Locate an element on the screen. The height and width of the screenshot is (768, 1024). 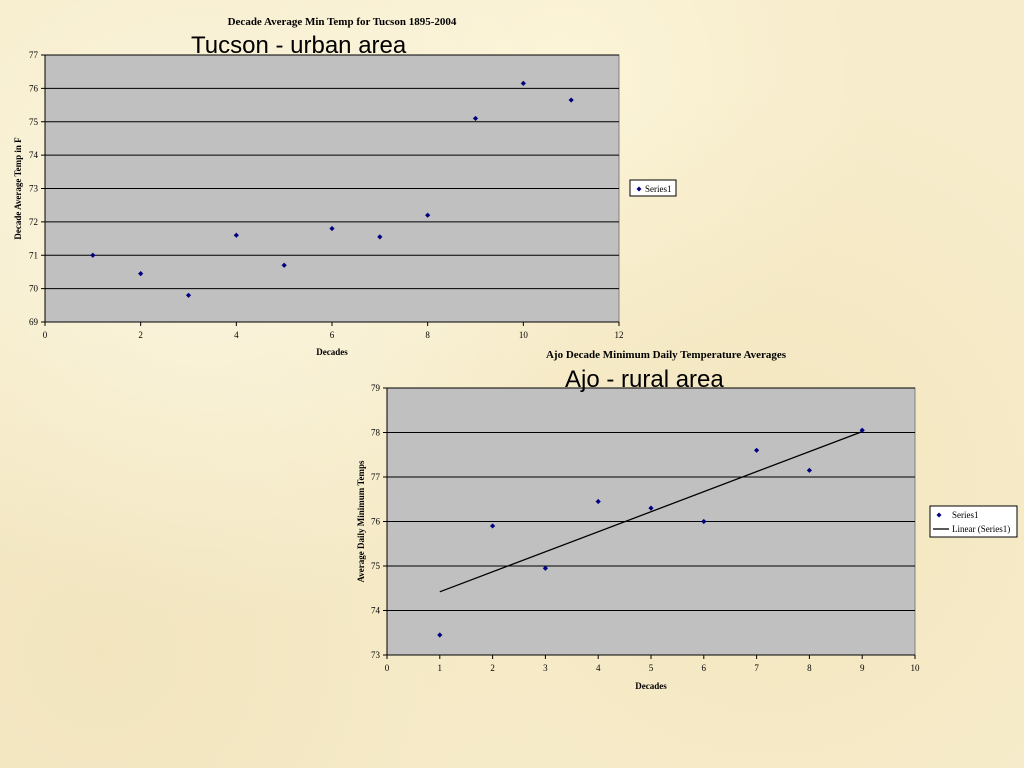
legend-label-trendline: Linear (Series1) is located at coordinates (981, 529).